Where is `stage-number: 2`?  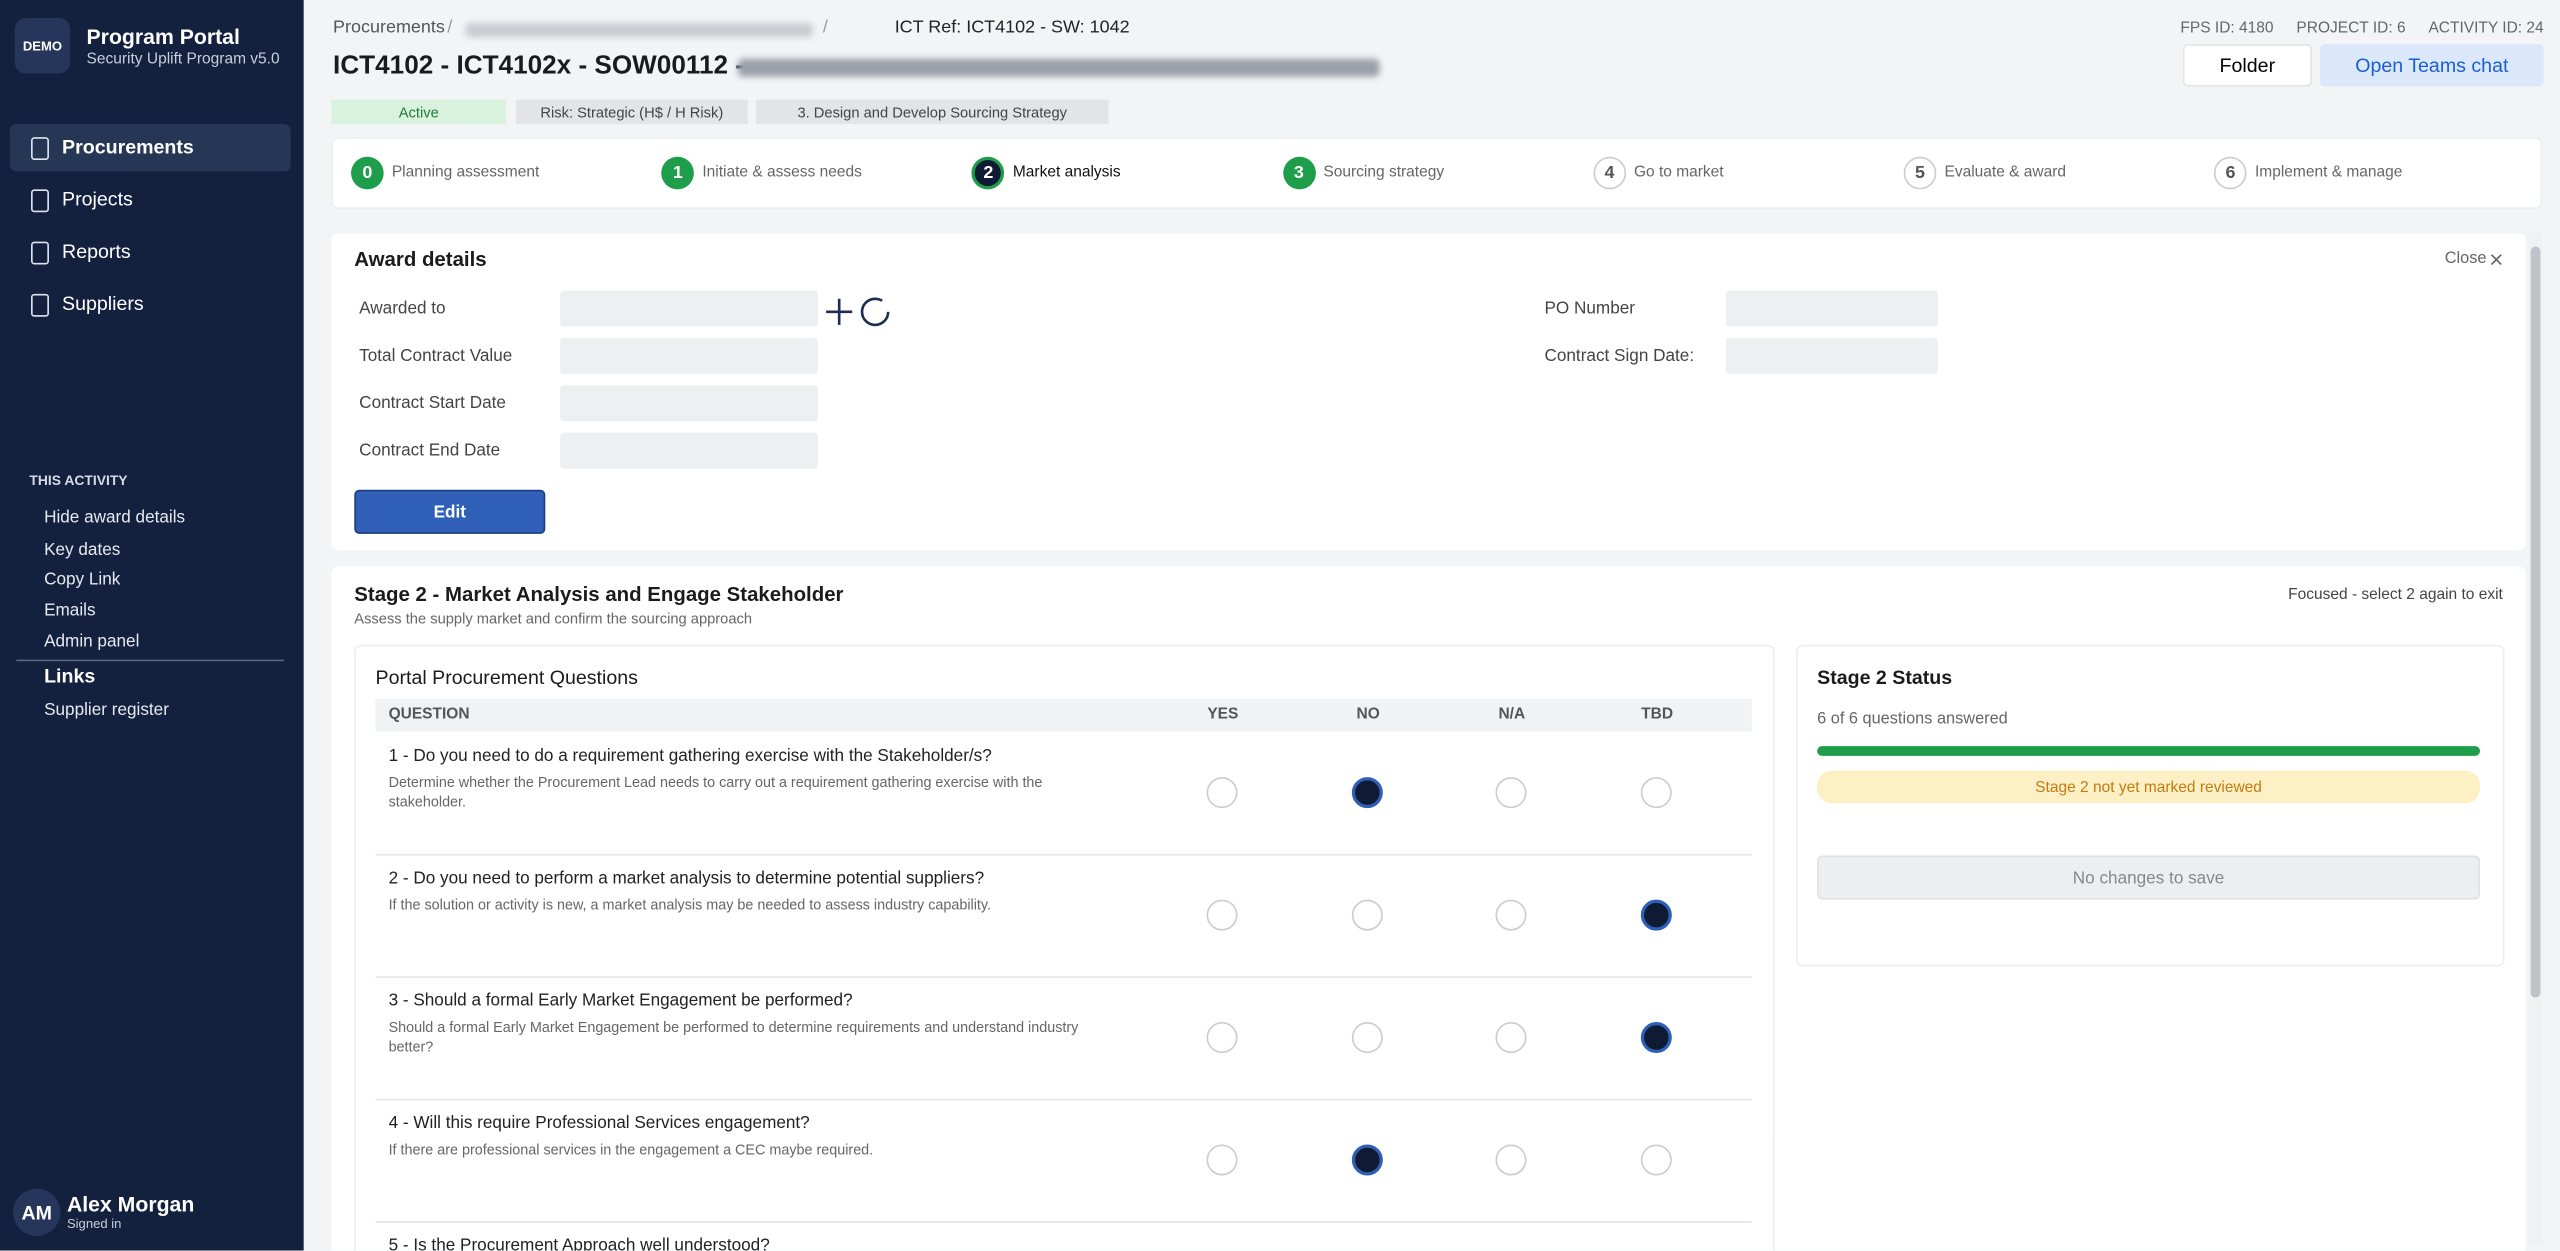 stage-number: 2 is located at coordinates (988, 173).